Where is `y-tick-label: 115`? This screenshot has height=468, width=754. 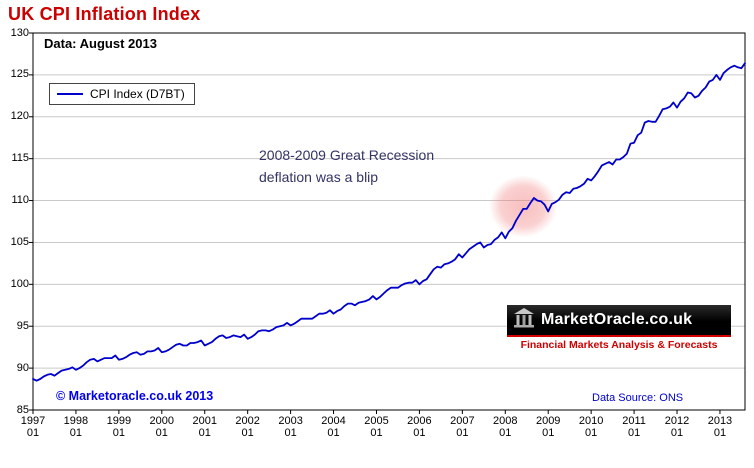 y-tick-label: 115 is located at coordinates (20, 158).